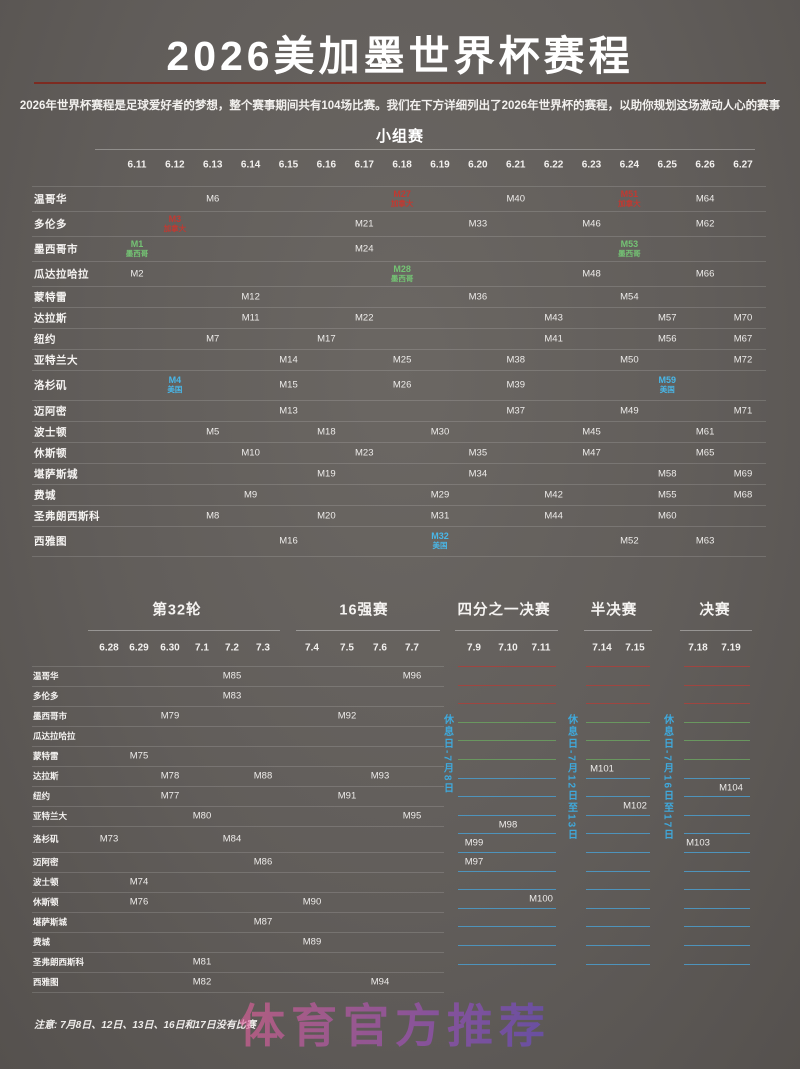  Describe the element at coordinates (447, 754) in the screenshot. I see `rest-day-label: 休息日-7月8日` at that location.